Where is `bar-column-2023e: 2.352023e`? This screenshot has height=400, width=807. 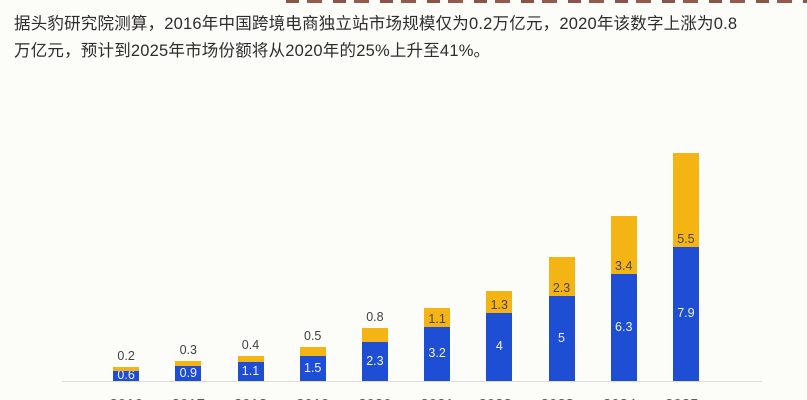
bar-column-2023e: 2.352023e is located at coordinates (561, 276).